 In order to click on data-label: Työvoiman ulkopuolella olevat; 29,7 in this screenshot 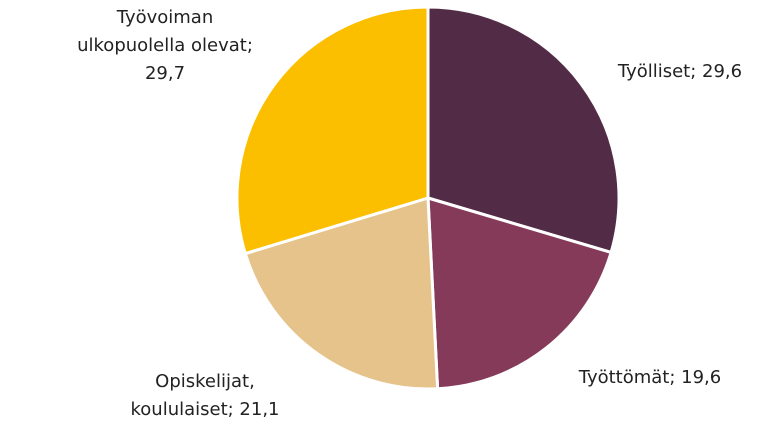, I will do `click(165, 45)`.